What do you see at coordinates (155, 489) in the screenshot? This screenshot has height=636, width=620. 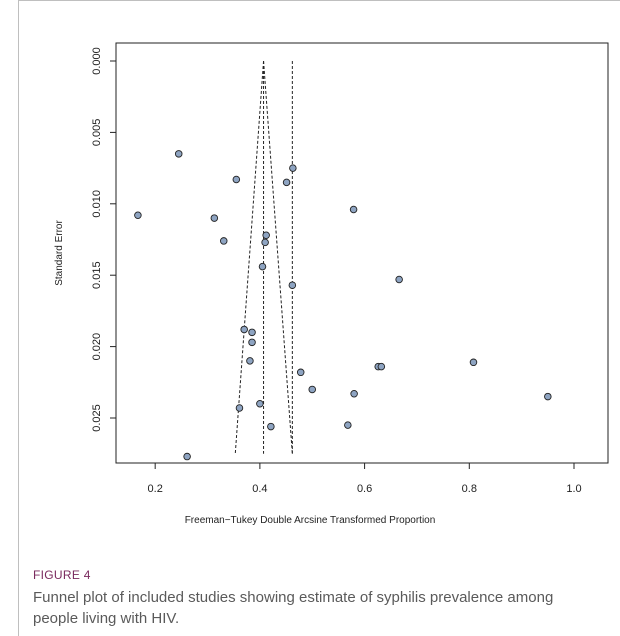 I see `x-tick-label: 0.2` at bounding box center [155, 489].